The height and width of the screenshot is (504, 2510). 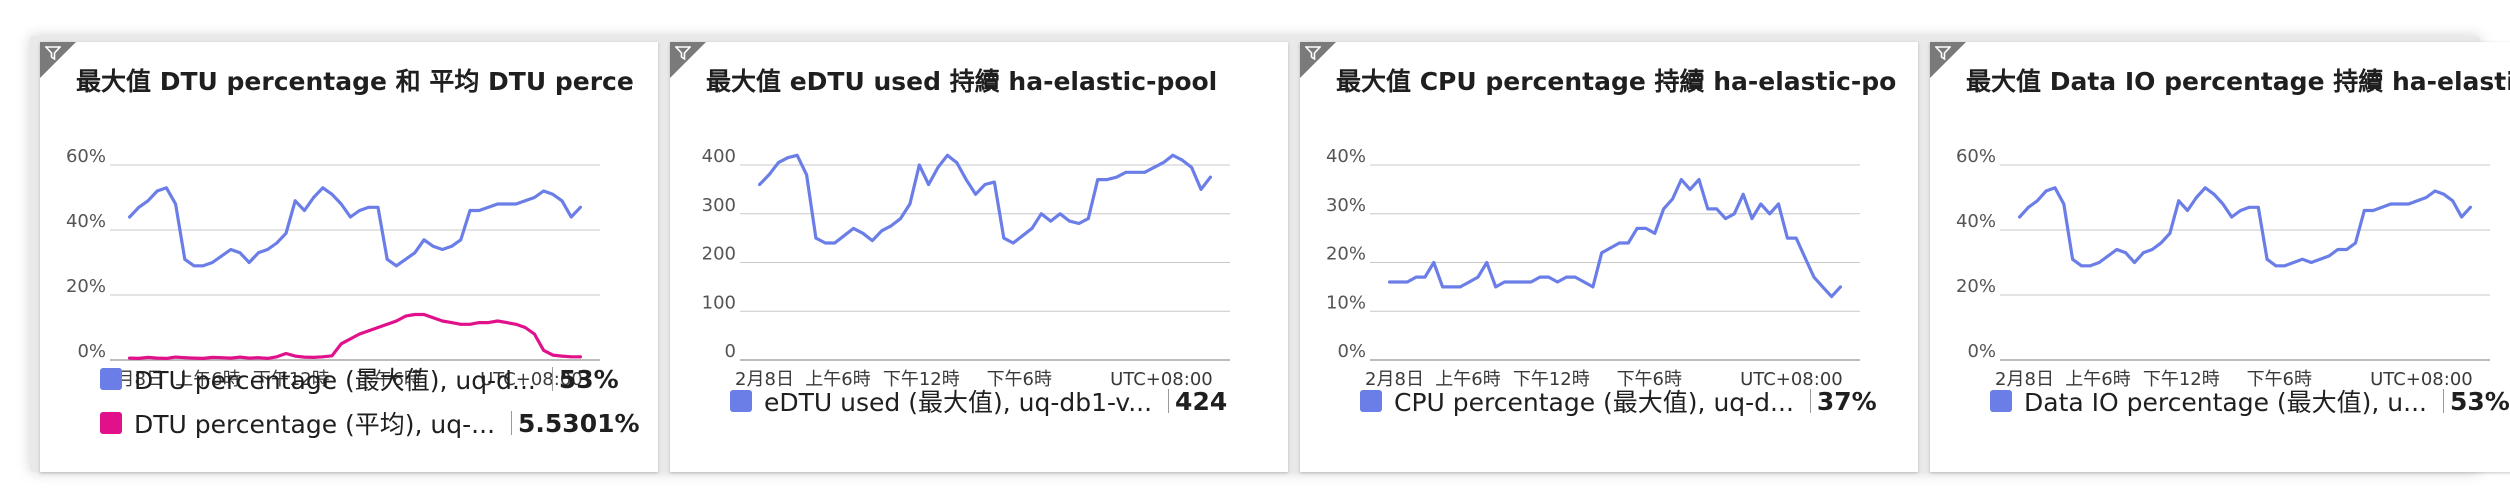 I want to click on line-chart: 60%40%20%0%2月8日 上午6時 下午12時 下午6時 UTC+08:00, so click(x=333, y=268).